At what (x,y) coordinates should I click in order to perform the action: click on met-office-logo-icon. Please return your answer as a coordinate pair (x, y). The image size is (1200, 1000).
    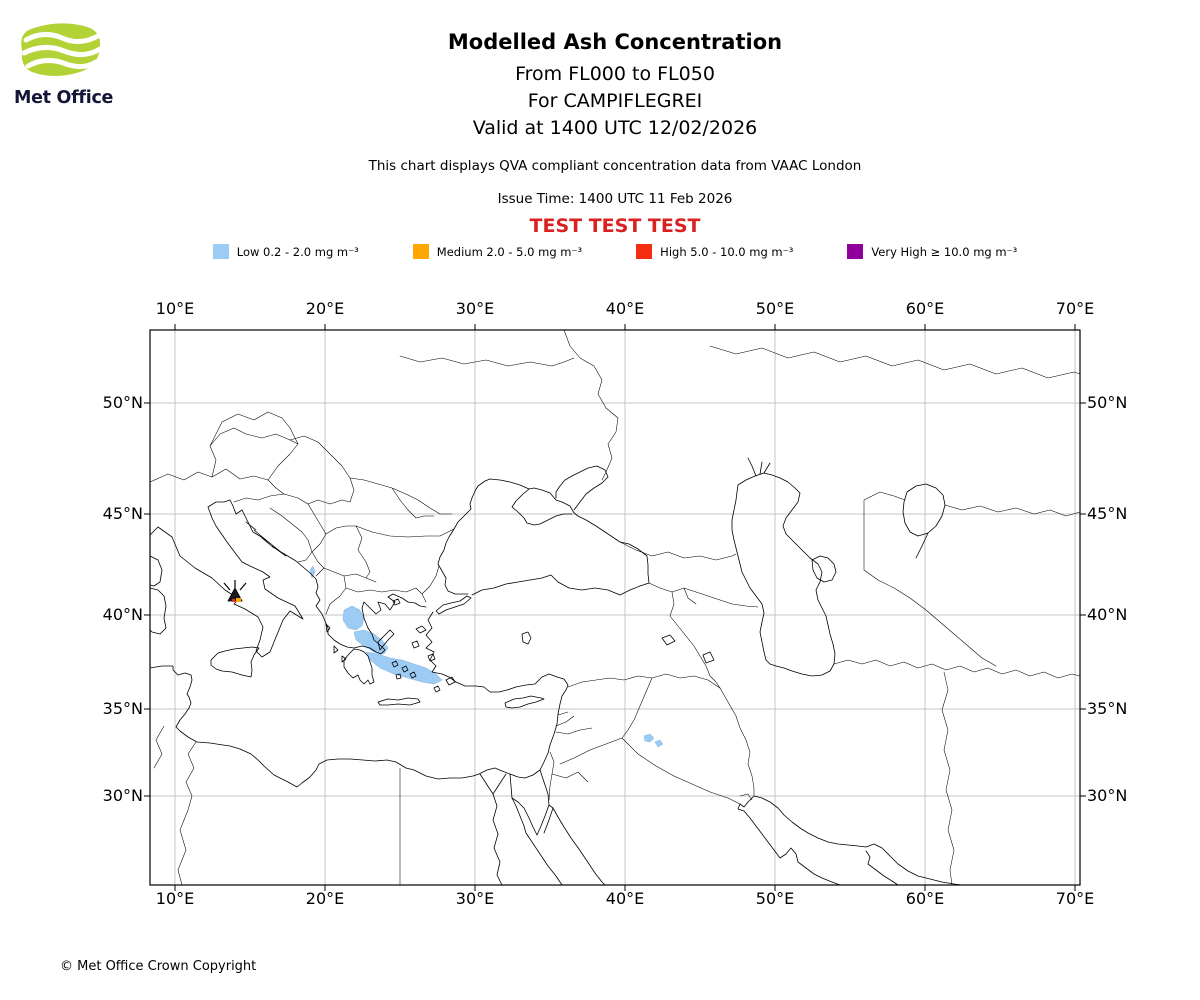
    Looking at the image, I should click on (62, 49).